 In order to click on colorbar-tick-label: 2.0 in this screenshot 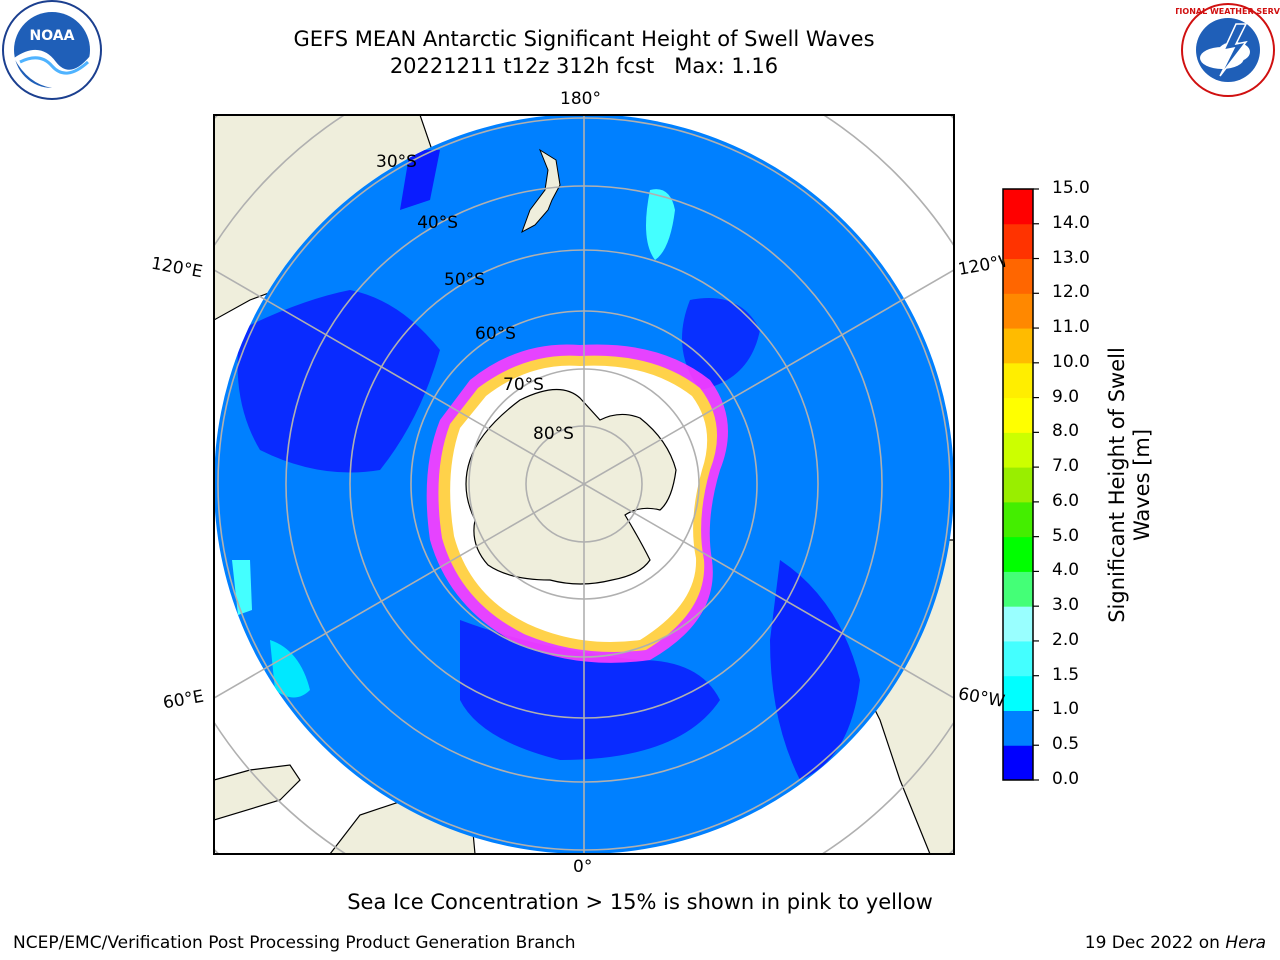, I will do `click(1066, 639)`.